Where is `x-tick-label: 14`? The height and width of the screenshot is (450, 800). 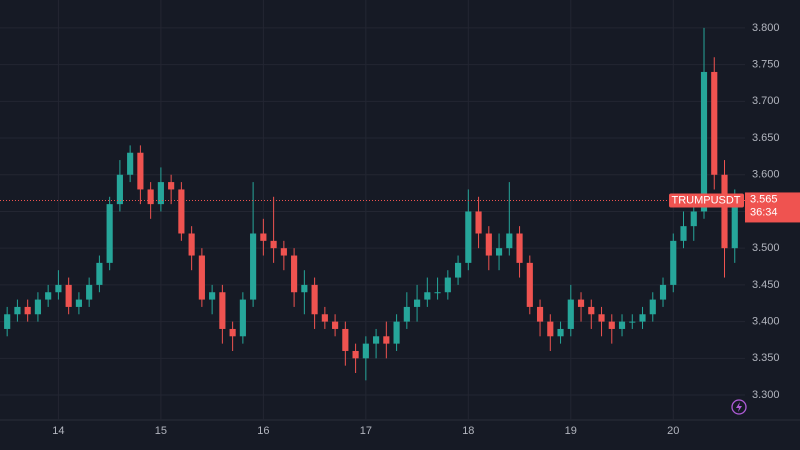
x-tick-label: 14 is located at coordinates (58, 431).